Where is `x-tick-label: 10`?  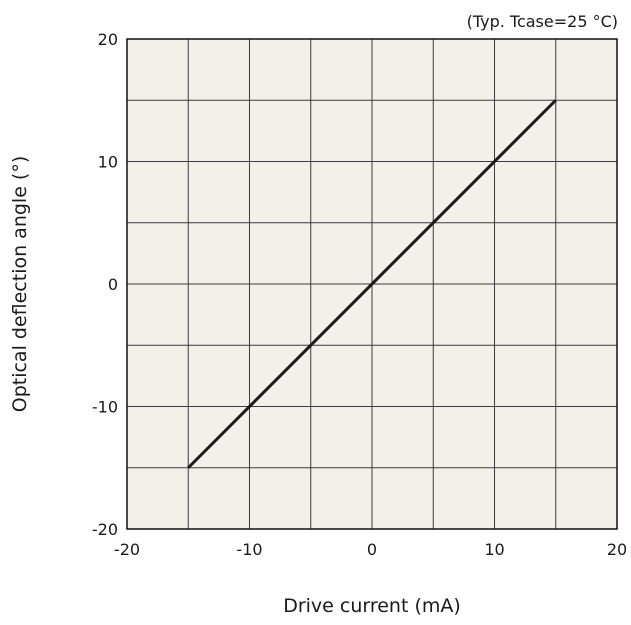 x-tick-label: 10 is located at coordinates (494, 549).